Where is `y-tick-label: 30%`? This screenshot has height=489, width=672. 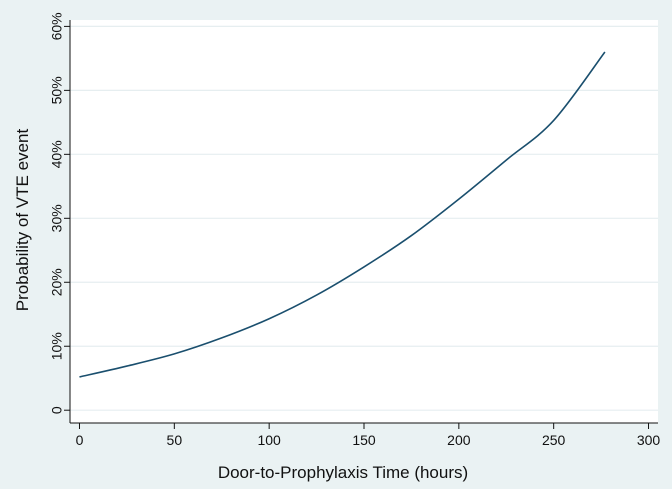
y-tick-label: 30% is located at coordinates (57, 218).